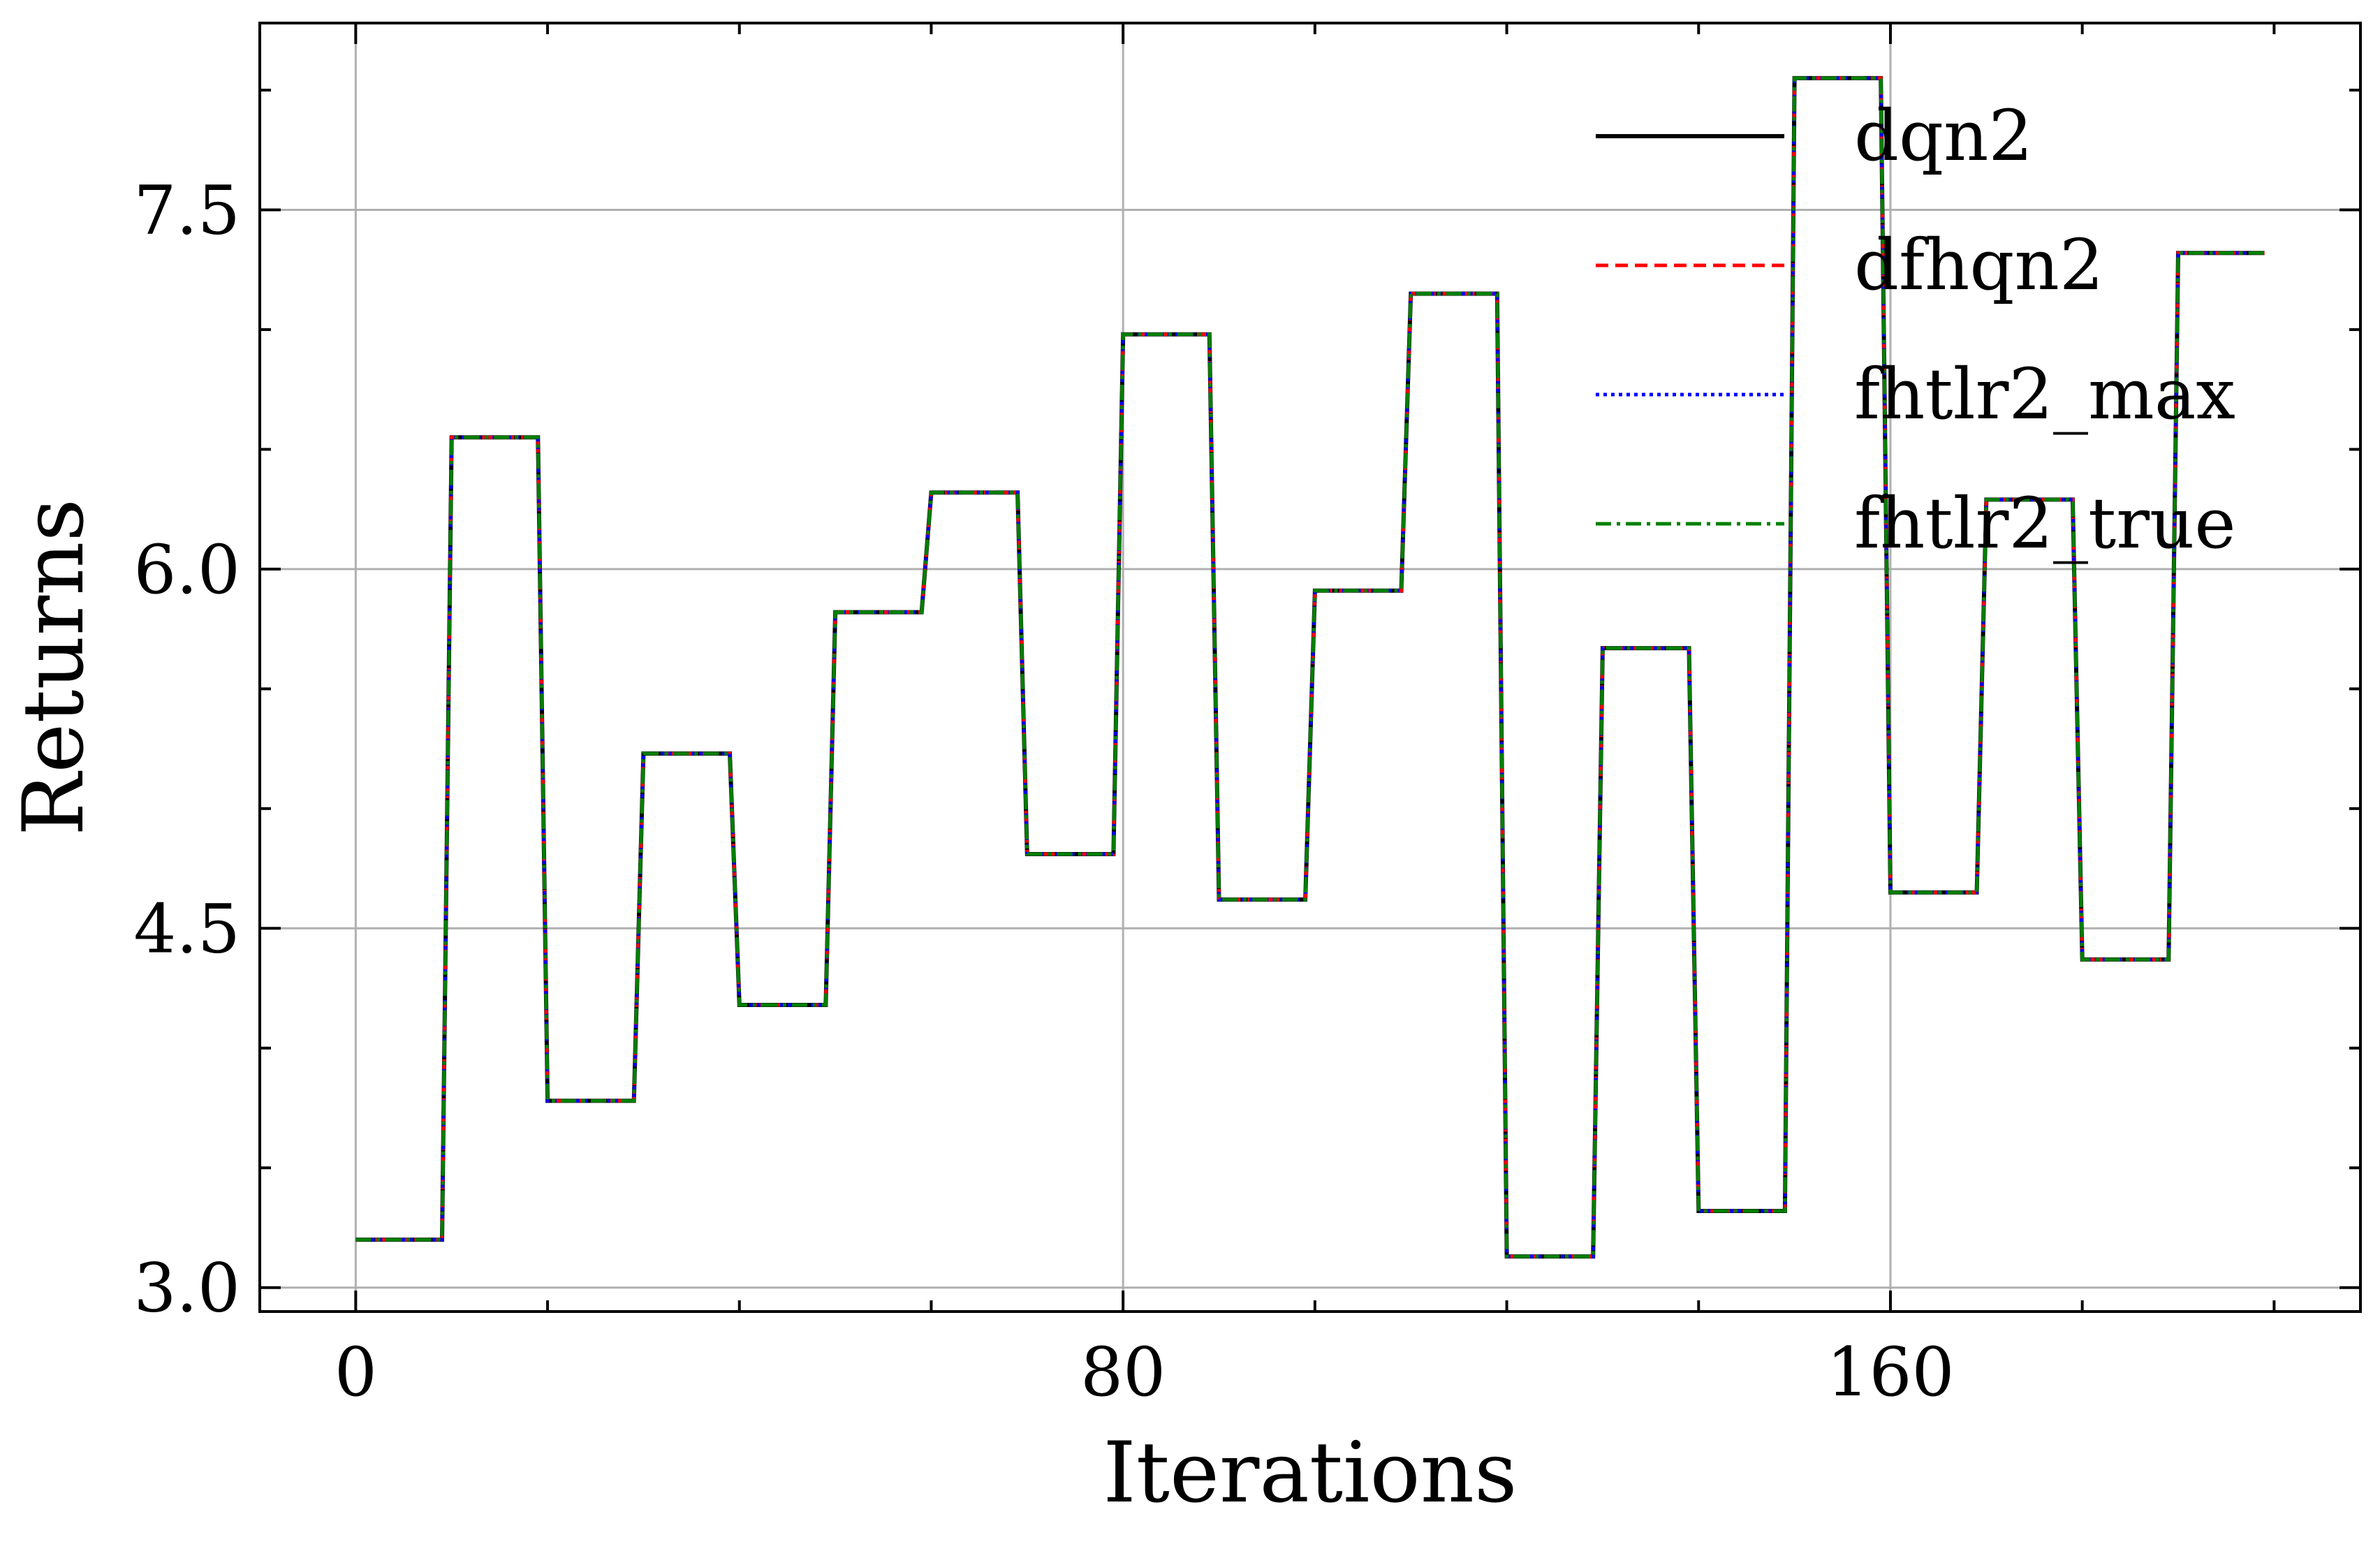  Describe the element at coordinates (2045, 394) in the screenshot. I see `legend-label-fhtlr2-max: fhtlr2_max` at that location.